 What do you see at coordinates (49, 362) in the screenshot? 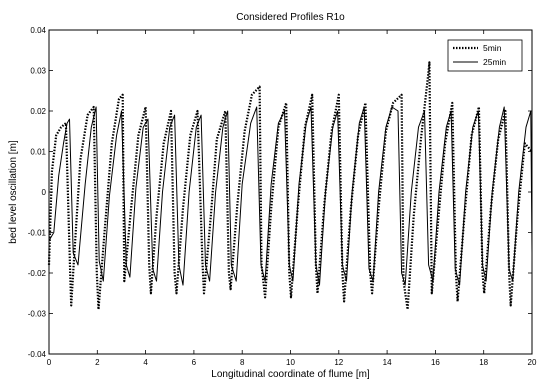
I see `x-tick-label: 0` at bounding box center [49, 362].